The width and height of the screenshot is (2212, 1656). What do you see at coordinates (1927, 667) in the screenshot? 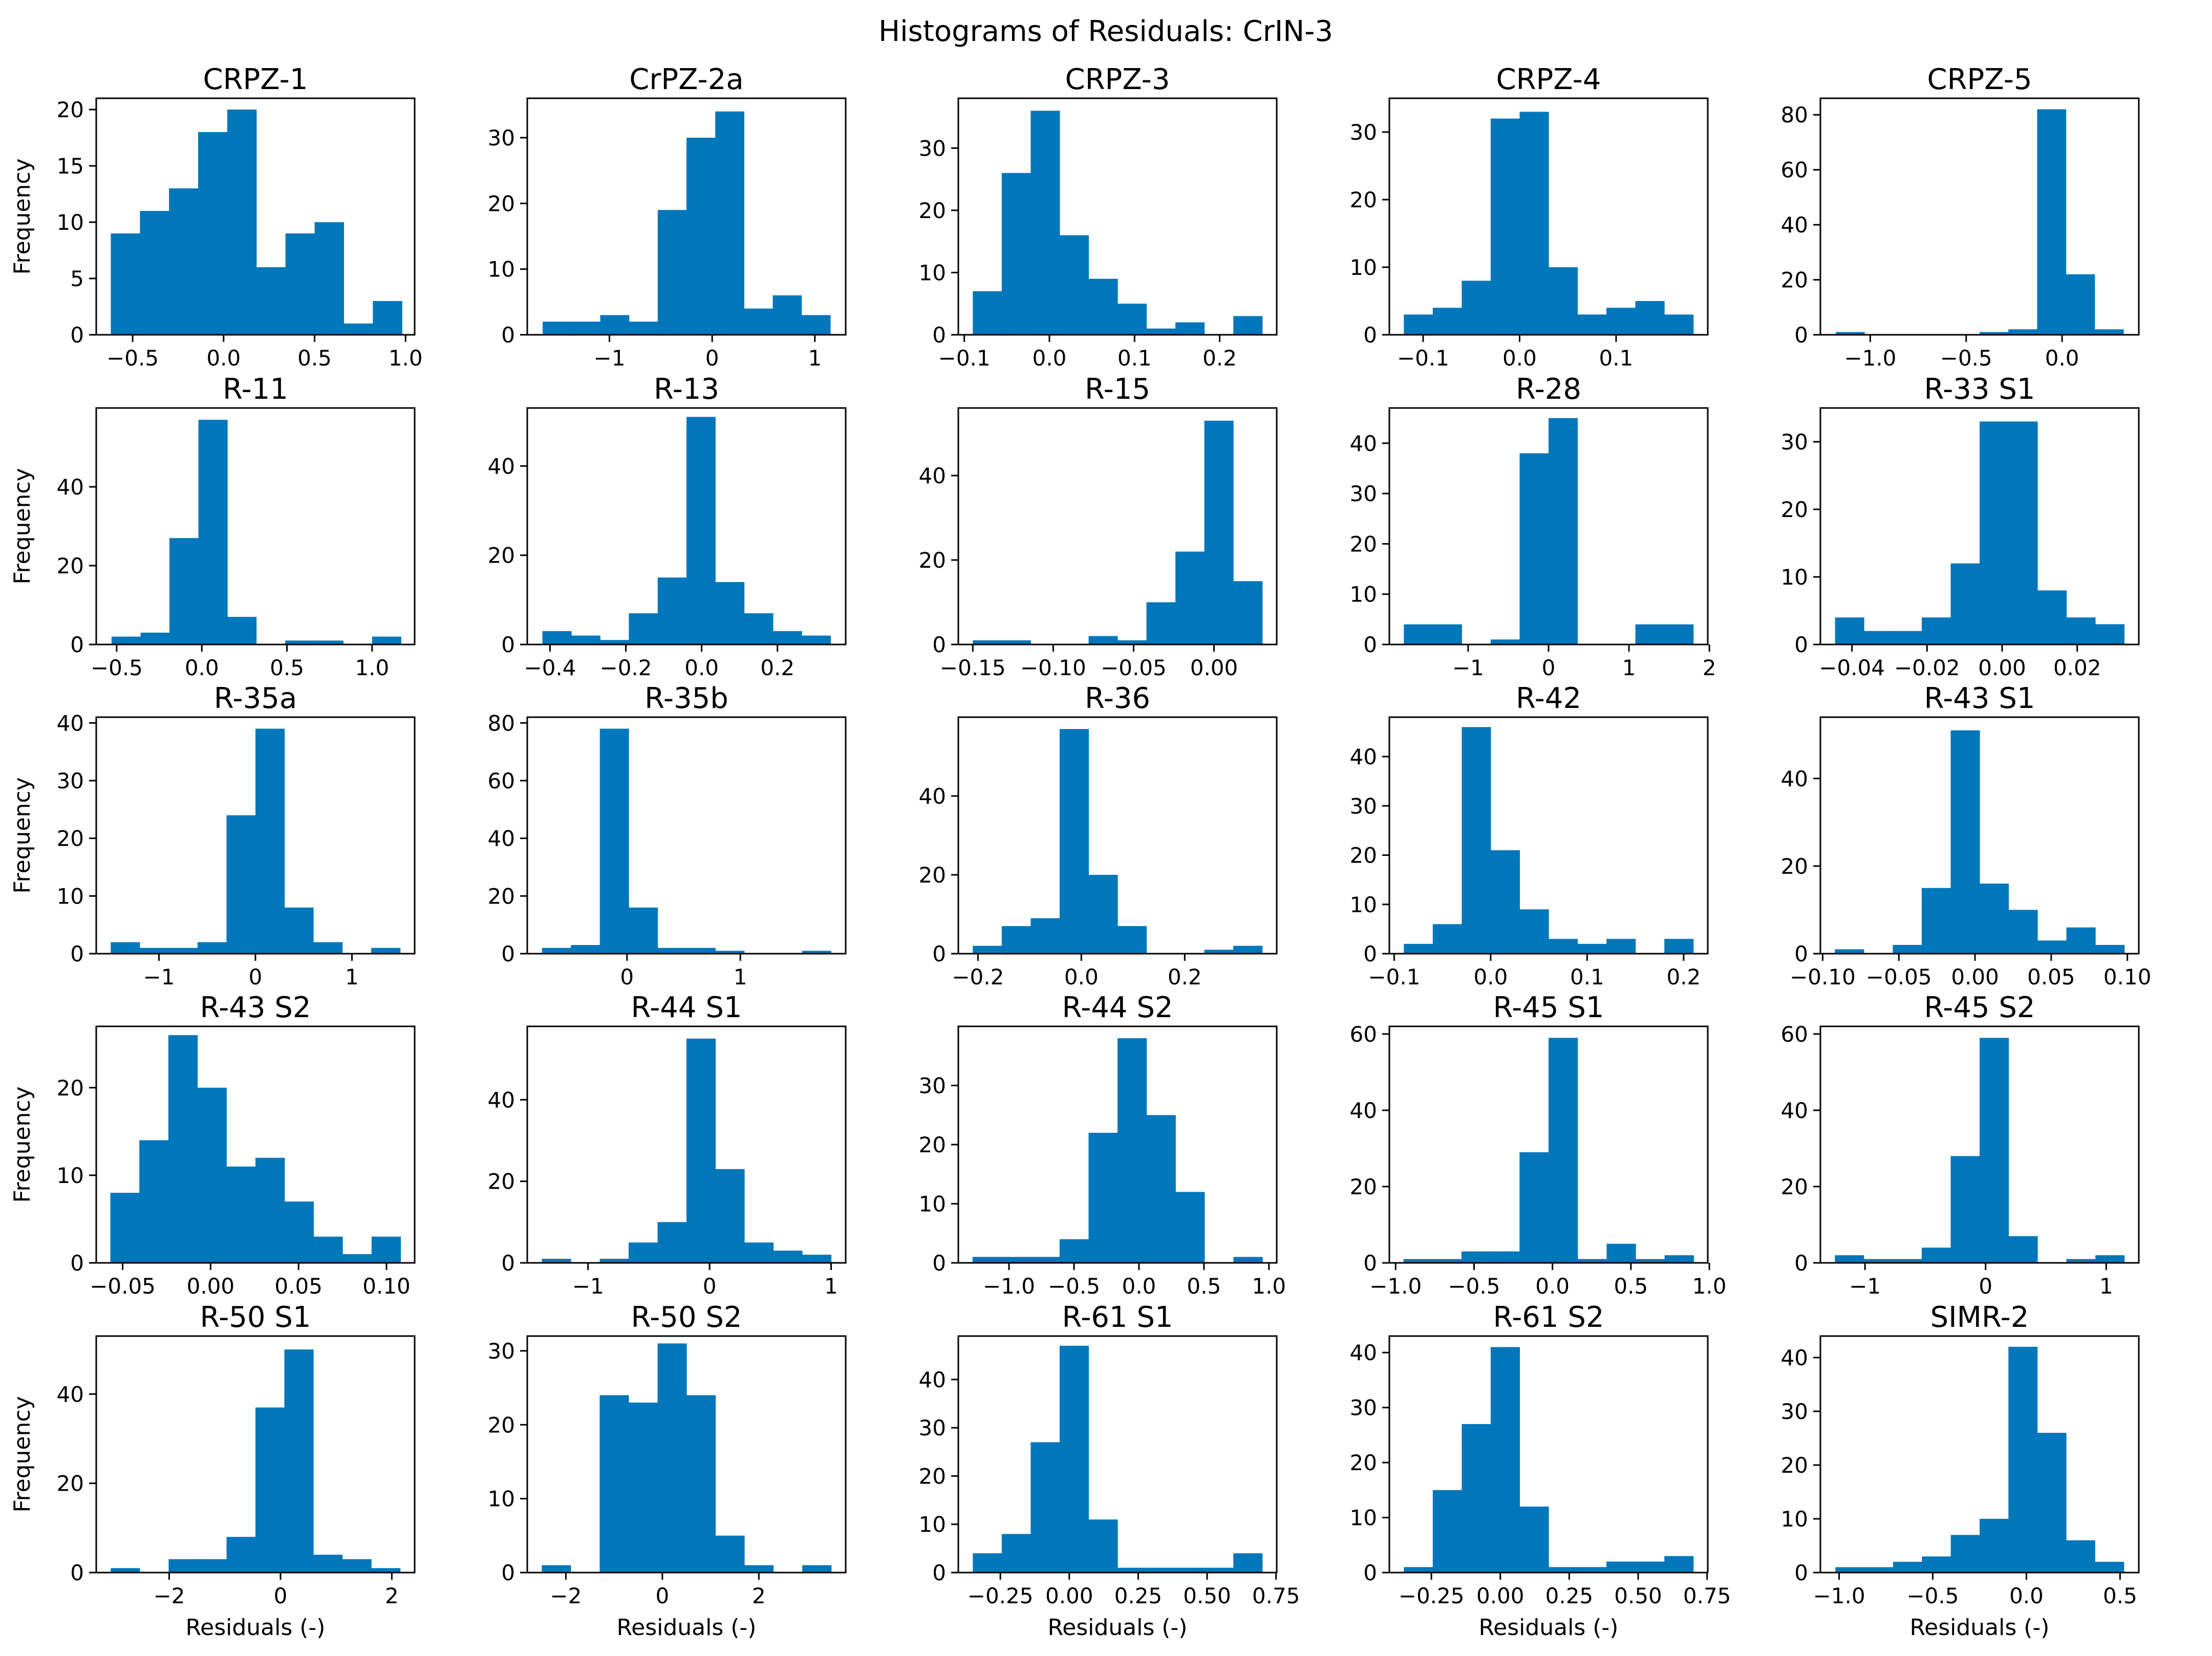
I see `x-tick-label: −0.02` at bounding box center [1927, 667].